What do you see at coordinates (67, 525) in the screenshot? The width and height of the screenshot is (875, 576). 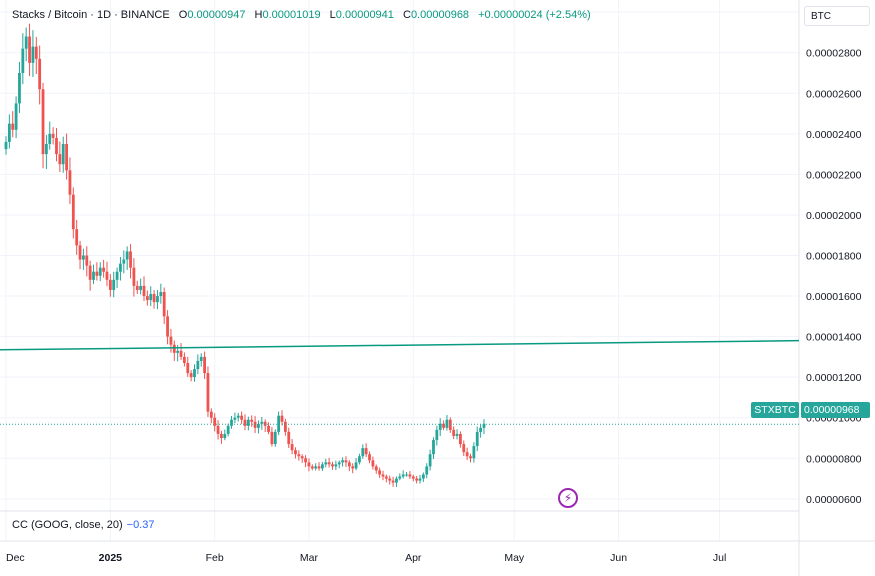 I see `indicator-label: CC (GOOG, close, 20)` at bounding box center [67, 525].